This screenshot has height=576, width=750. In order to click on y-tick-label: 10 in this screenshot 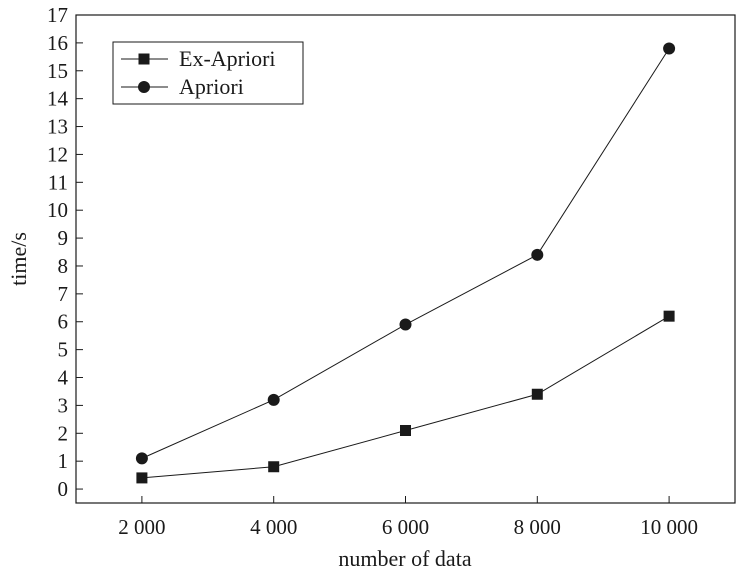, I will do `click(57, 210)`.